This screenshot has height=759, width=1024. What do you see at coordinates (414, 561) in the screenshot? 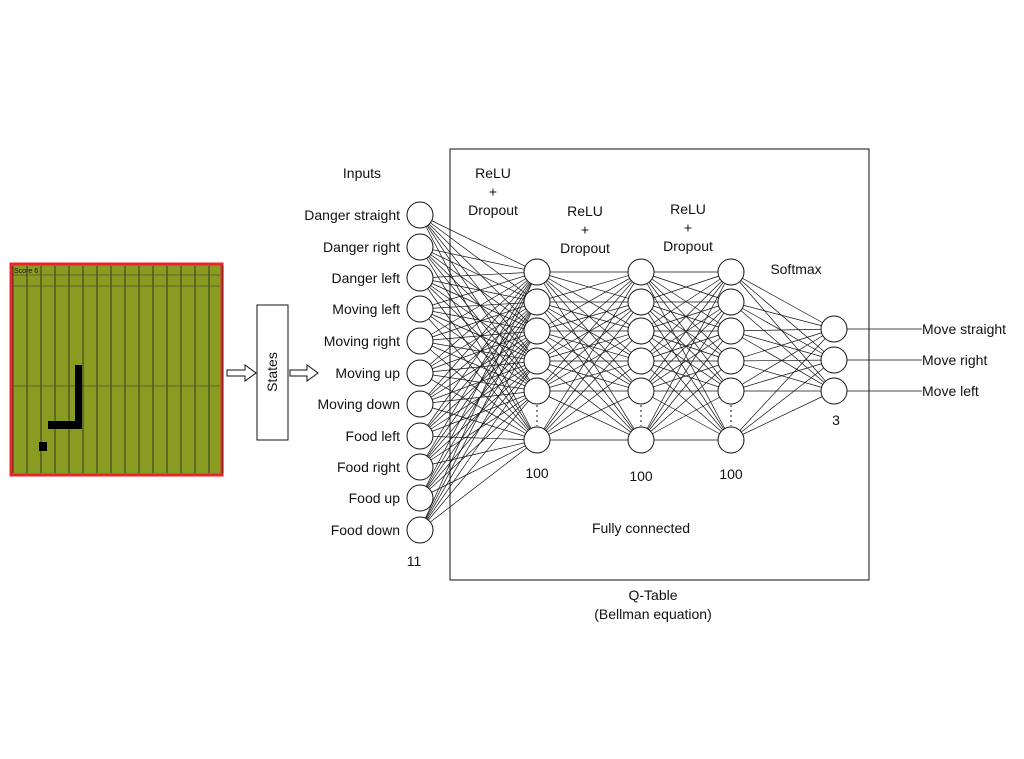
I see `input-count: 11` at bounding box center [414, 561].